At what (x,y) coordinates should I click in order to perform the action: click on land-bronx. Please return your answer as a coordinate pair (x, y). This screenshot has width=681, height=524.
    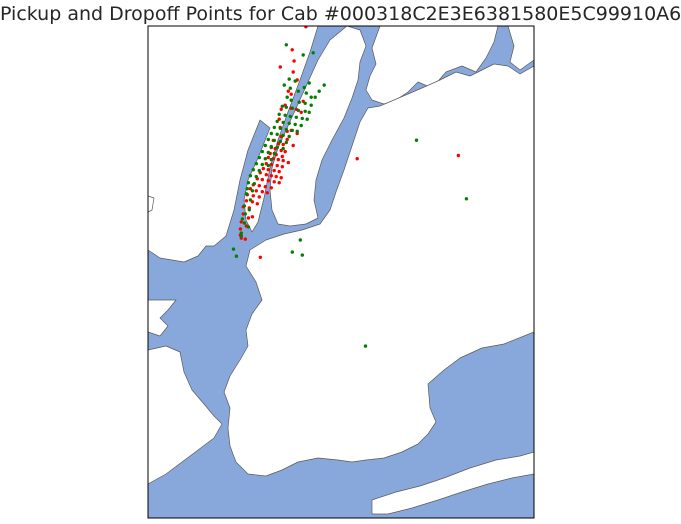
    Looking at the image, I should click on (432, 65).